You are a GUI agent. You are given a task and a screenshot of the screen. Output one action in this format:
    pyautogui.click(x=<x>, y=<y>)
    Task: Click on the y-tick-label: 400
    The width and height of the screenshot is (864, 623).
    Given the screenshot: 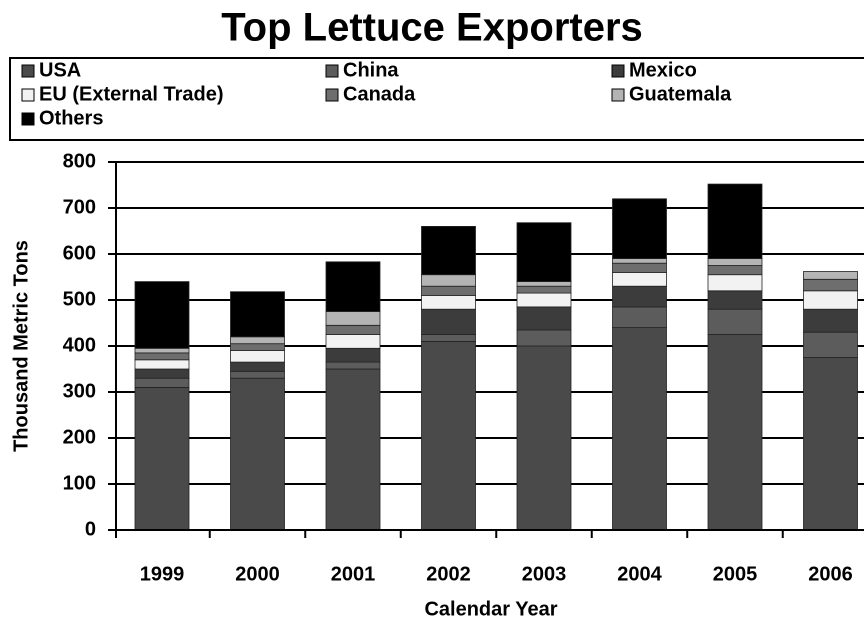 What is the action you would take?
    pyautogui.click(x=79, y=345)
    